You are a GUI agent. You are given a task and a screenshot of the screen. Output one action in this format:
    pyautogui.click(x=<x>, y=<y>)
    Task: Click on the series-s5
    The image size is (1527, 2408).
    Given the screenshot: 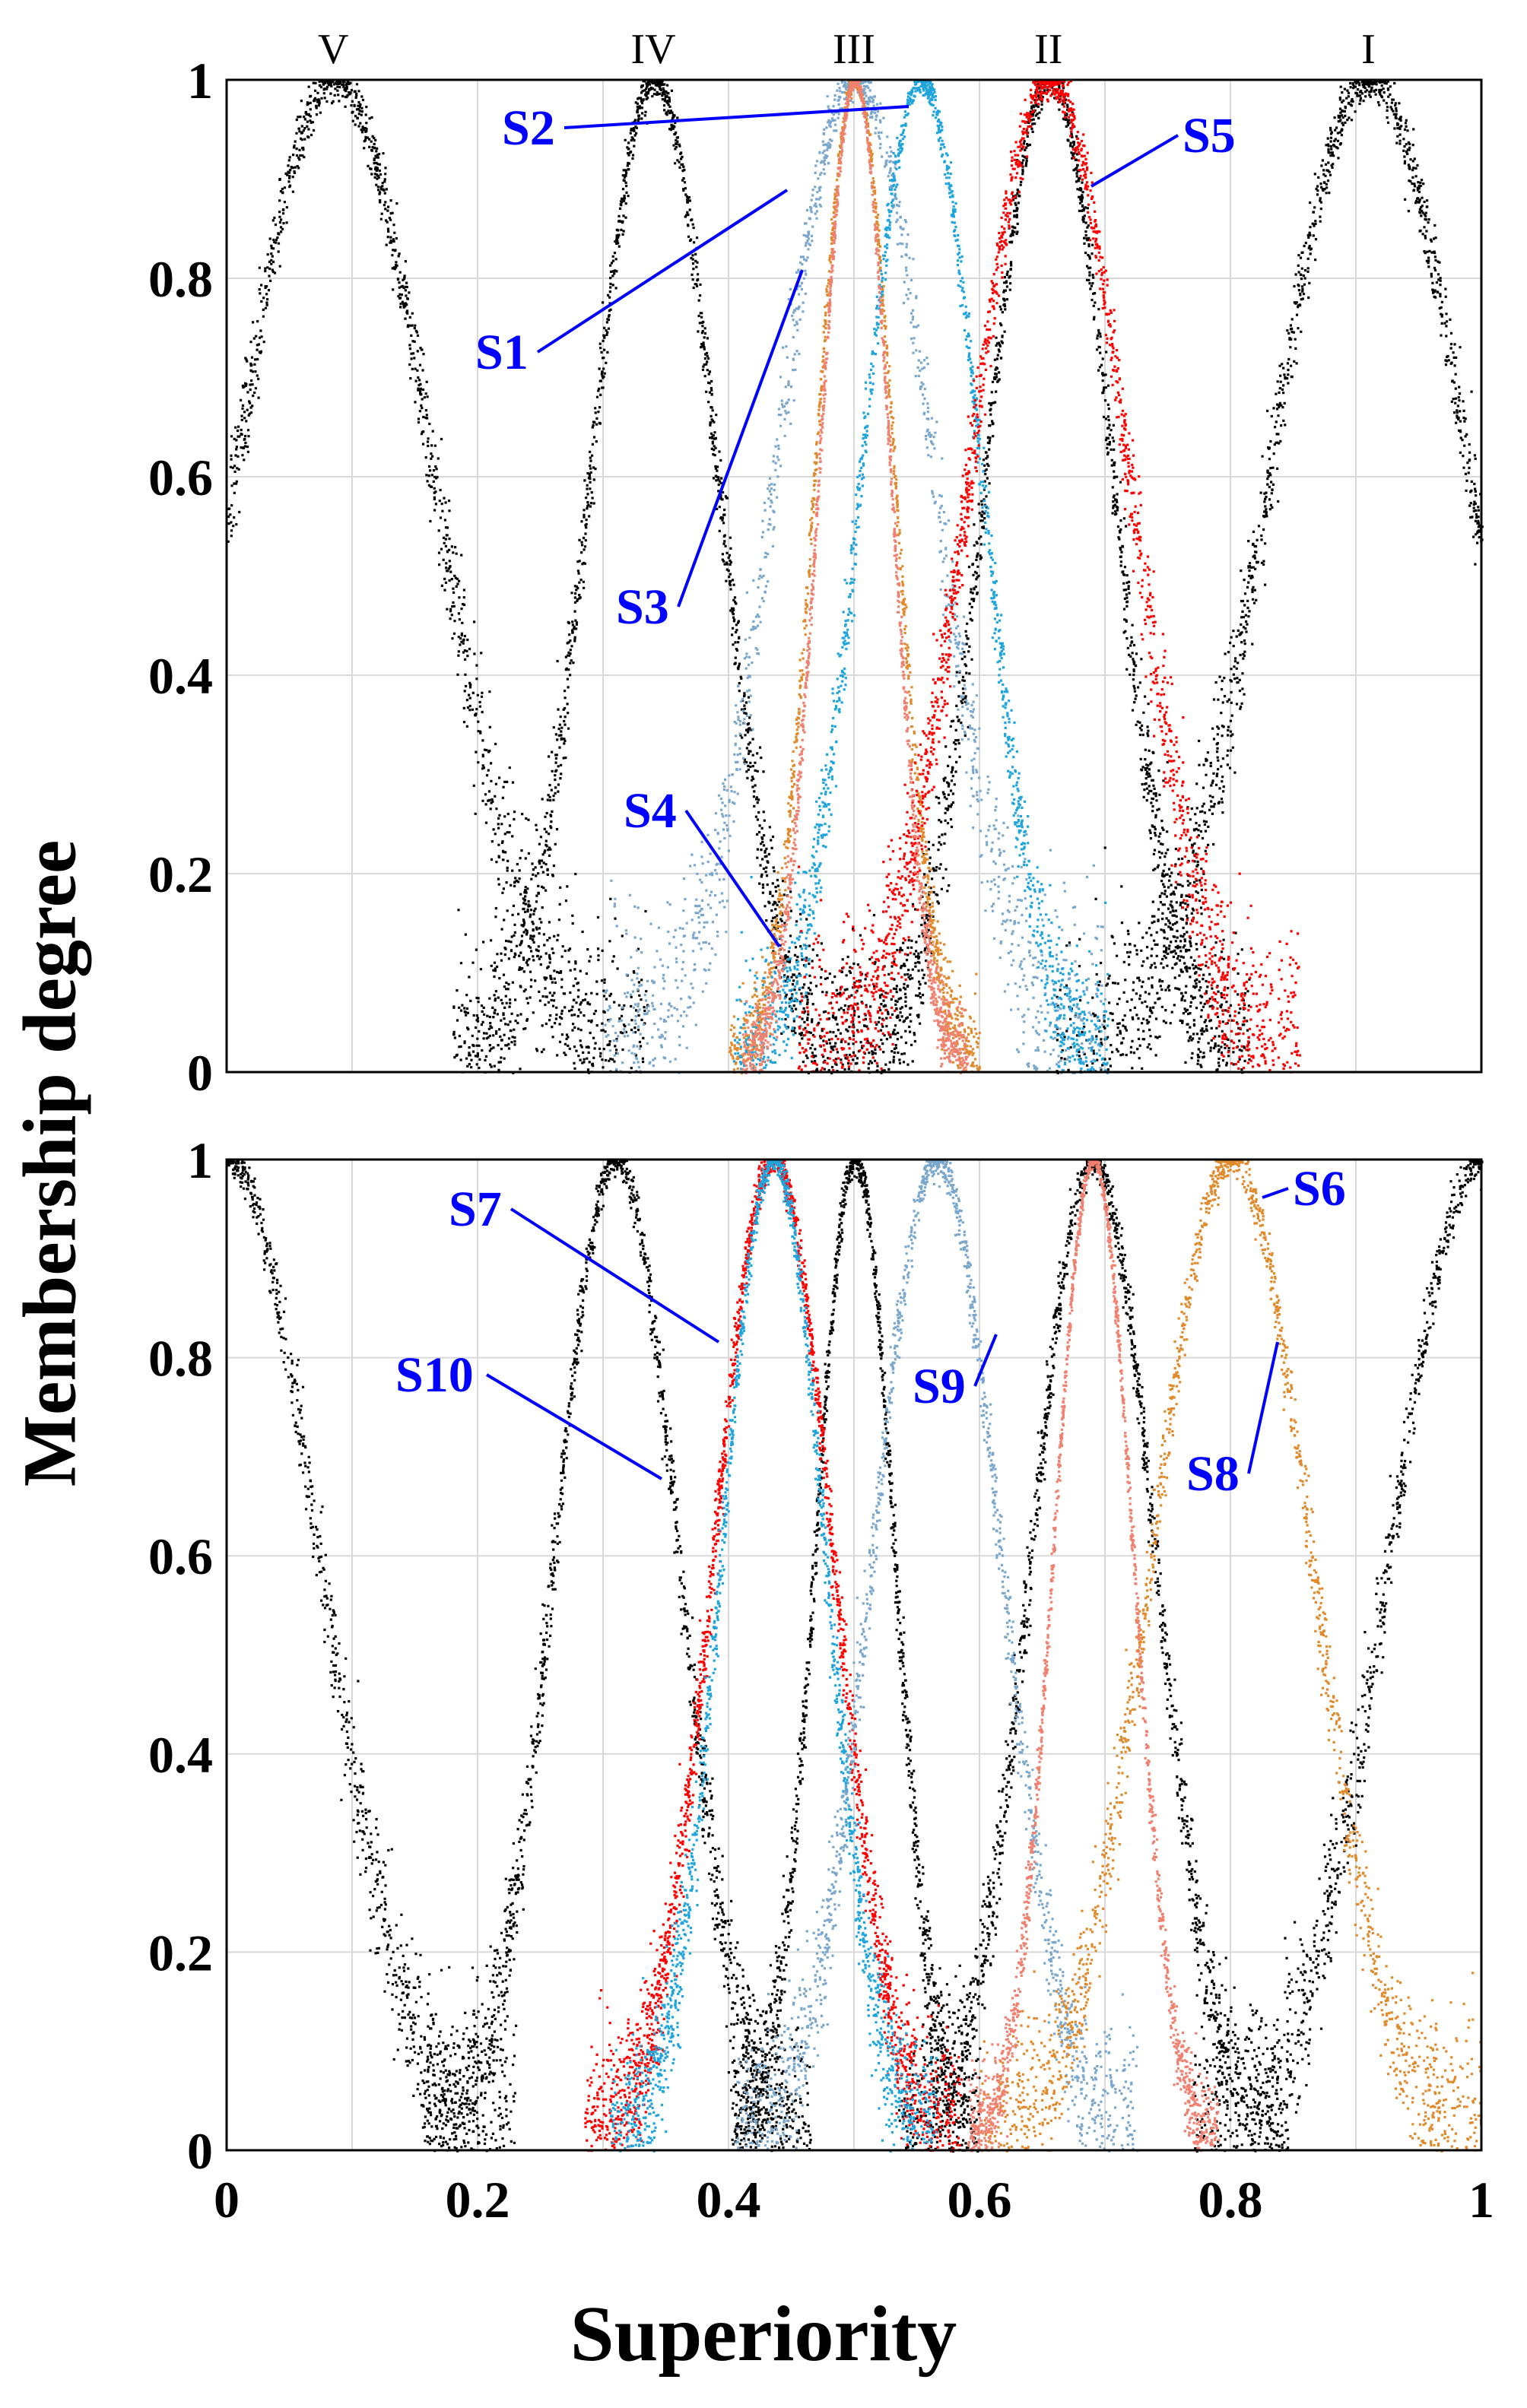 What is the action you would take?
    pyautogui.click(x=1049, y=577)
    